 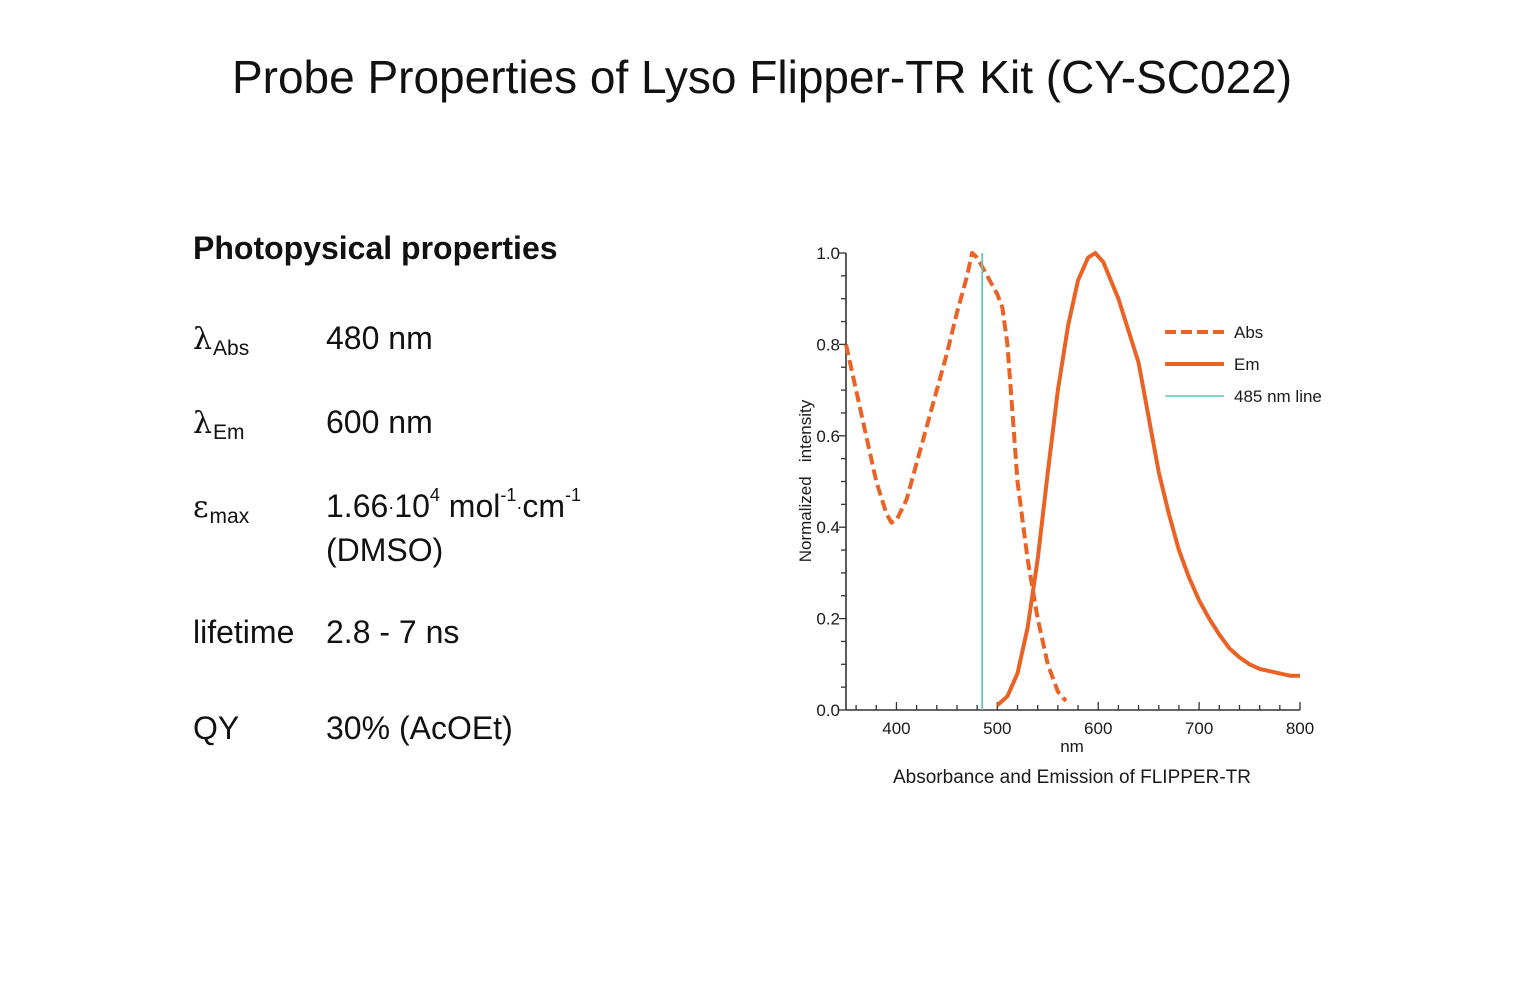 I want to click on y-tick-label: 0.4, so click(x=828, y=527).